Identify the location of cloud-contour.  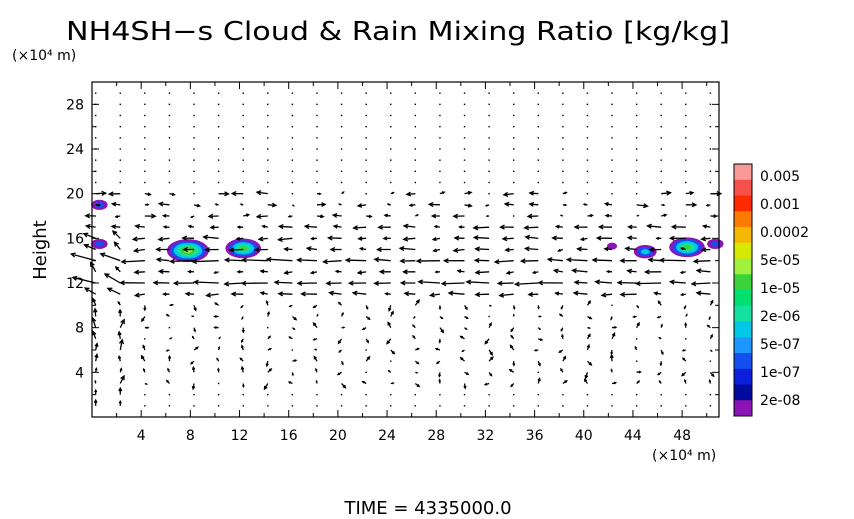
(715, 244).